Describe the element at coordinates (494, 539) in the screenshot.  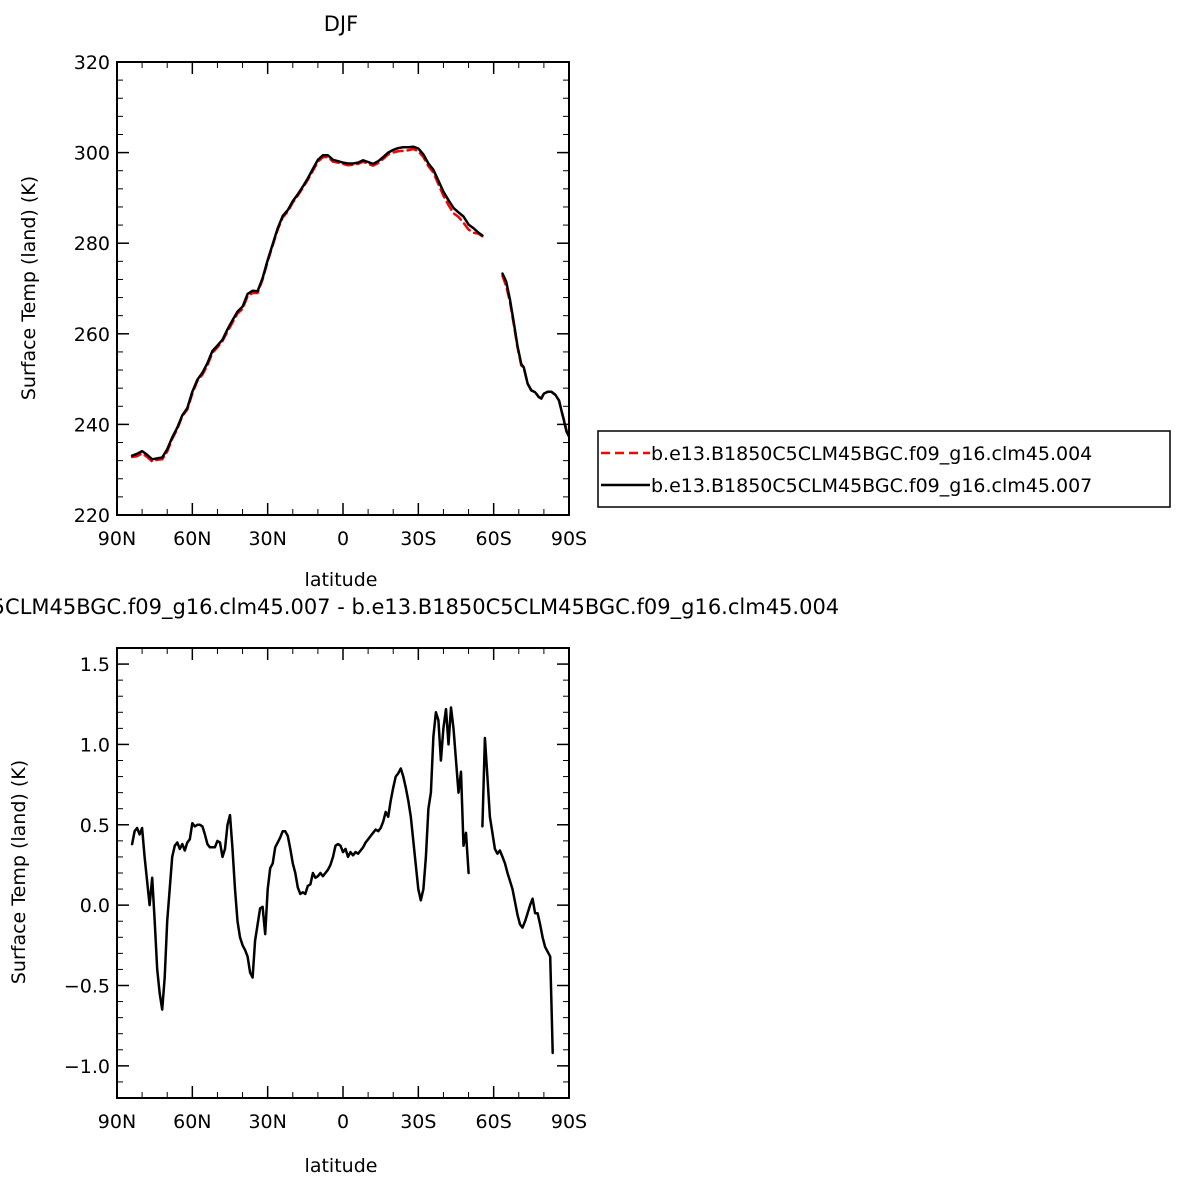
I see `top-xtick-label: 60S` at that location.